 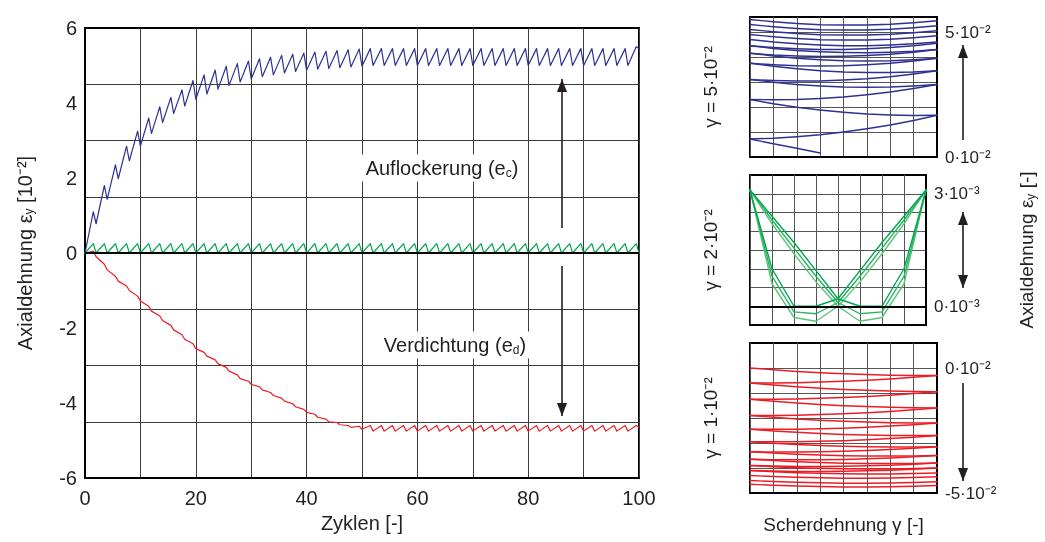 What do you see at coordinates (957, 306) in the screenshot?
I see `y-tick-label: 0·10⁻³` at bounding box center [957, 306].